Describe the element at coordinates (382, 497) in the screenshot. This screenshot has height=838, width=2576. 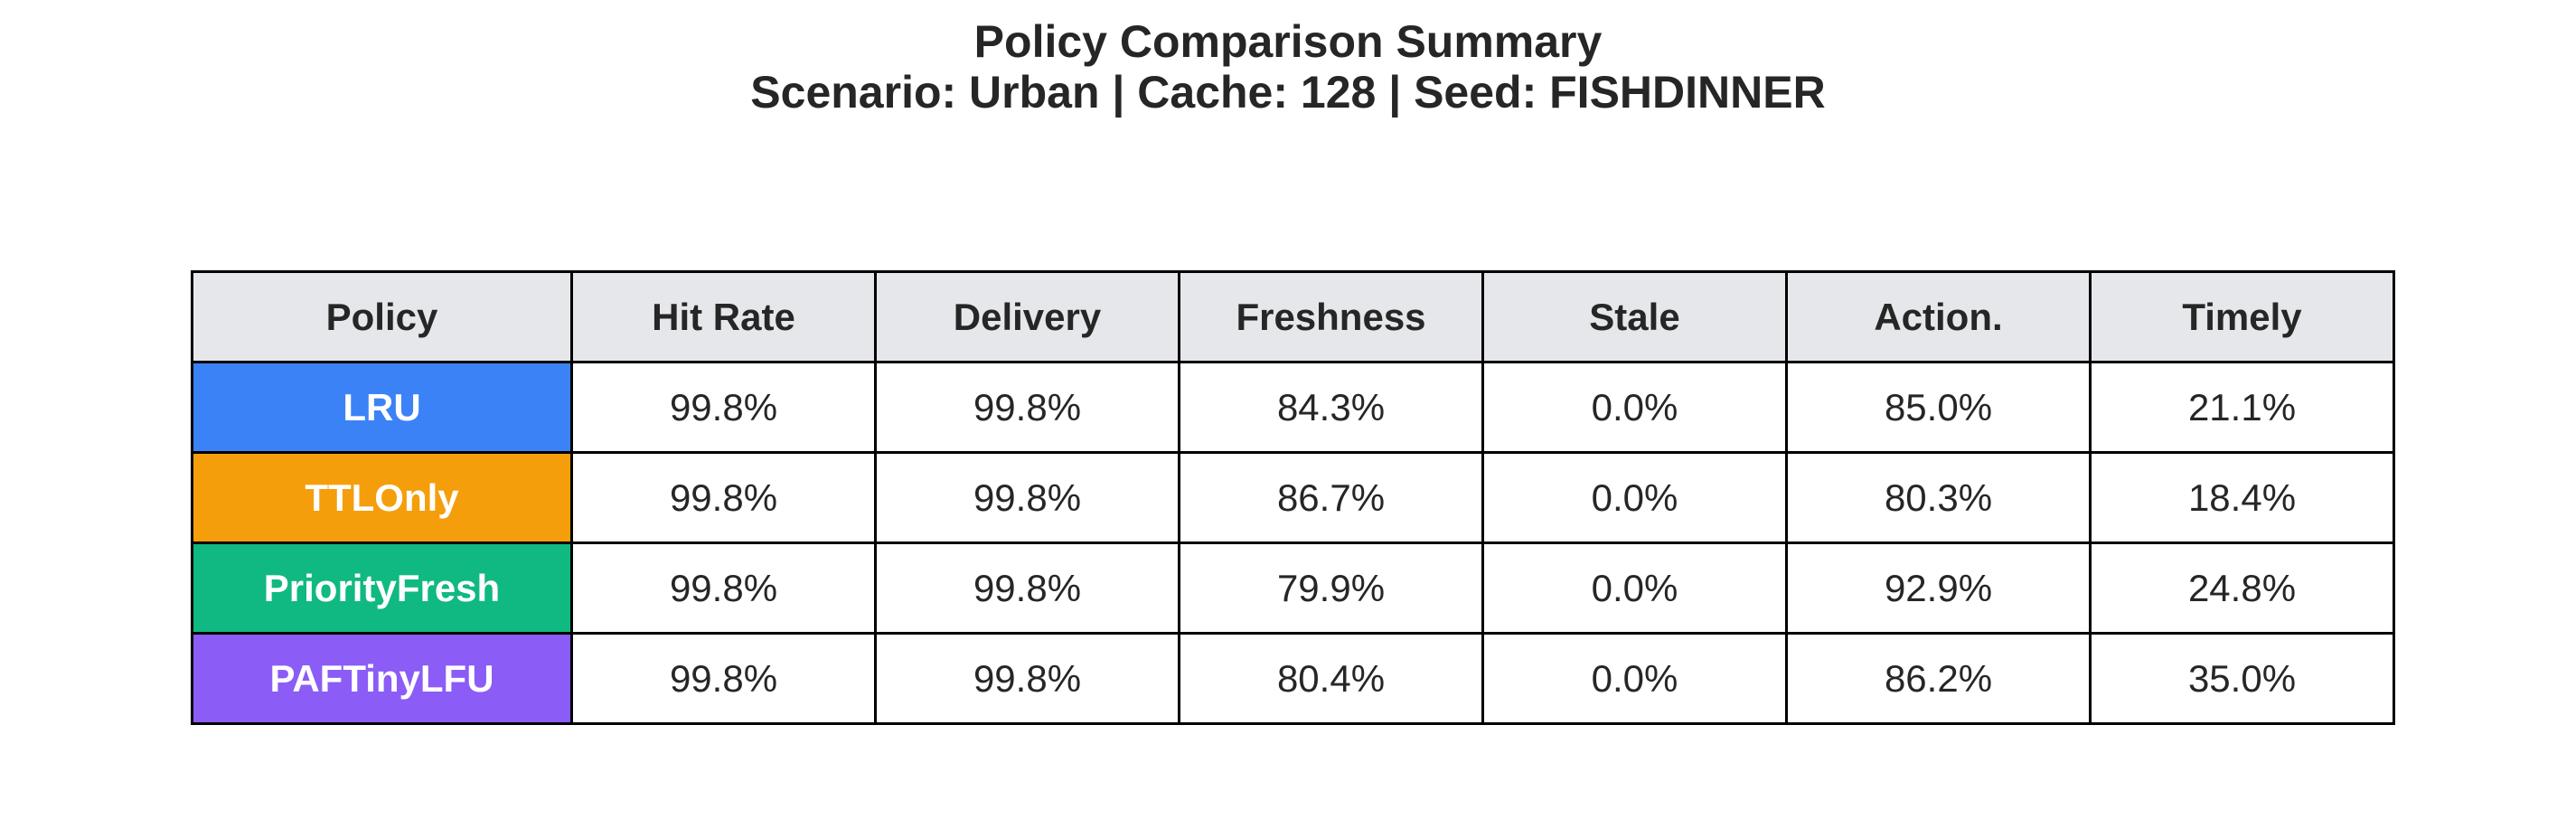
I see `policy-name-cell: TTLOnly` at that location.